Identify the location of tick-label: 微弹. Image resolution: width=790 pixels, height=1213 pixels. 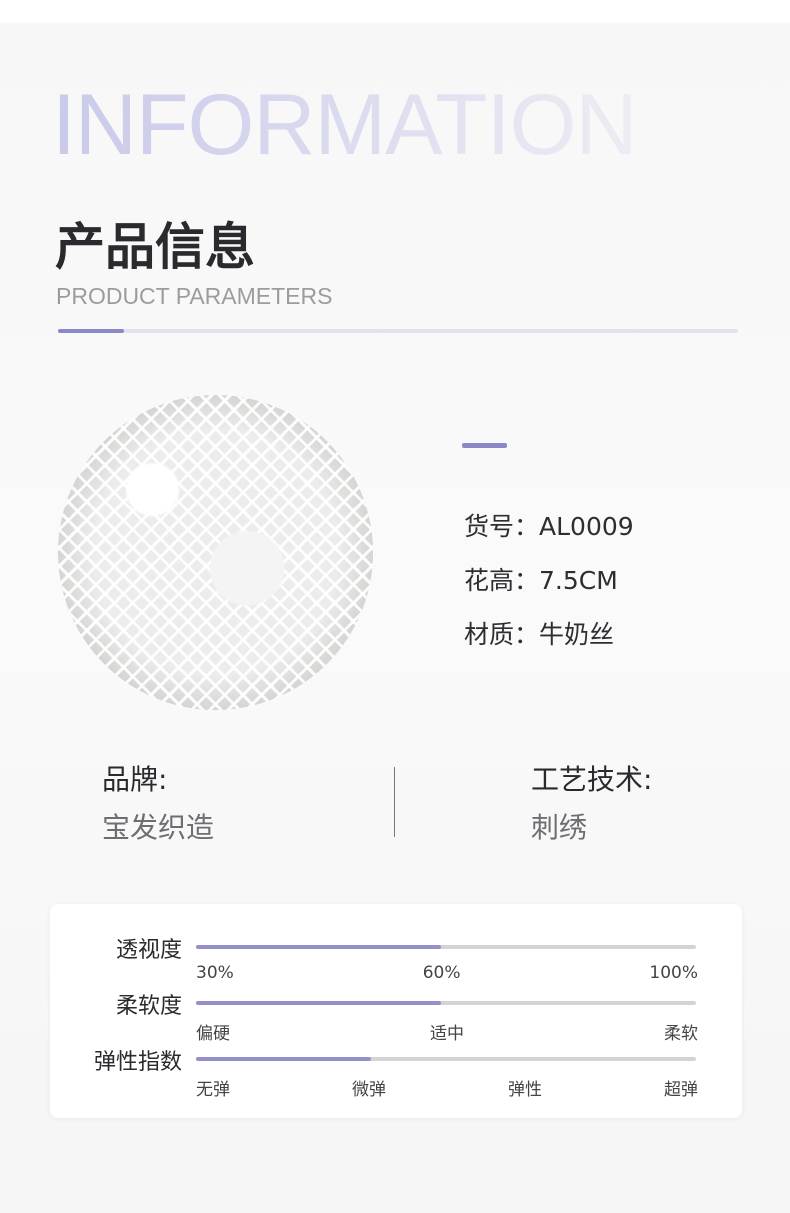
(369, 1090).